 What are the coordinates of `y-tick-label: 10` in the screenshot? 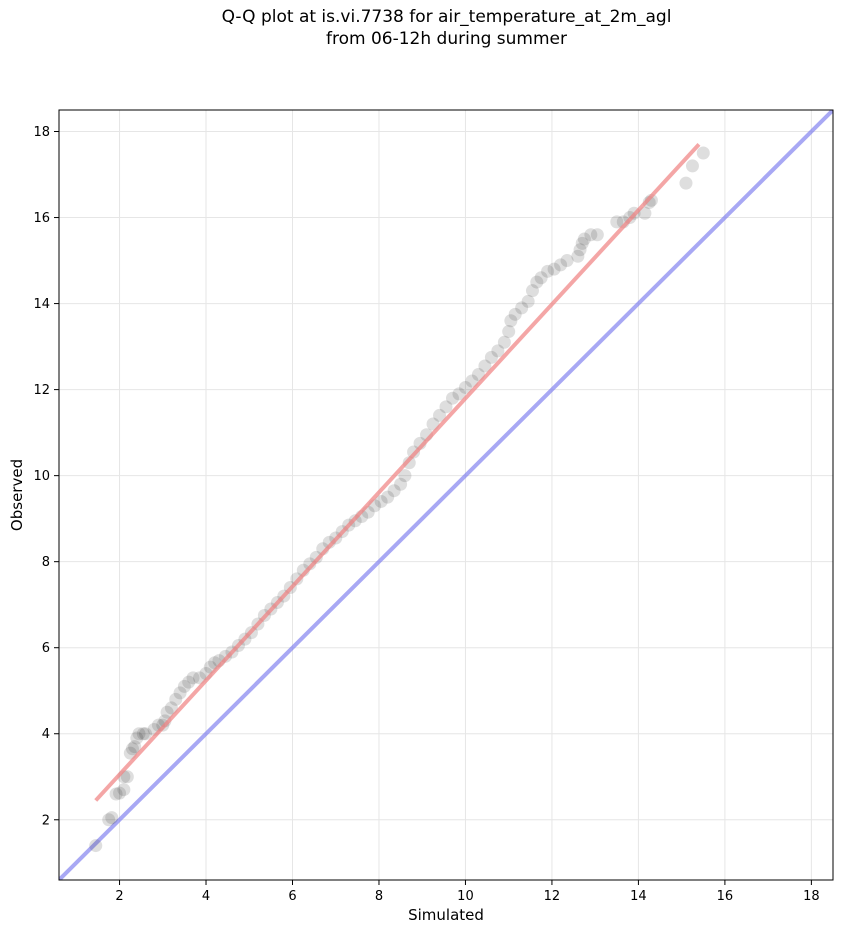 It's located at (41, 476).